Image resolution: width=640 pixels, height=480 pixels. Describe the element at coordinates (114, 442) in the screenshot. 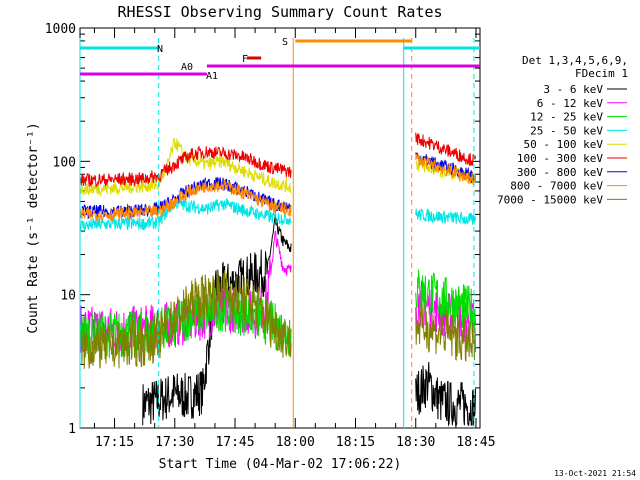

I see `x-tick-label: 17:15` at that location.